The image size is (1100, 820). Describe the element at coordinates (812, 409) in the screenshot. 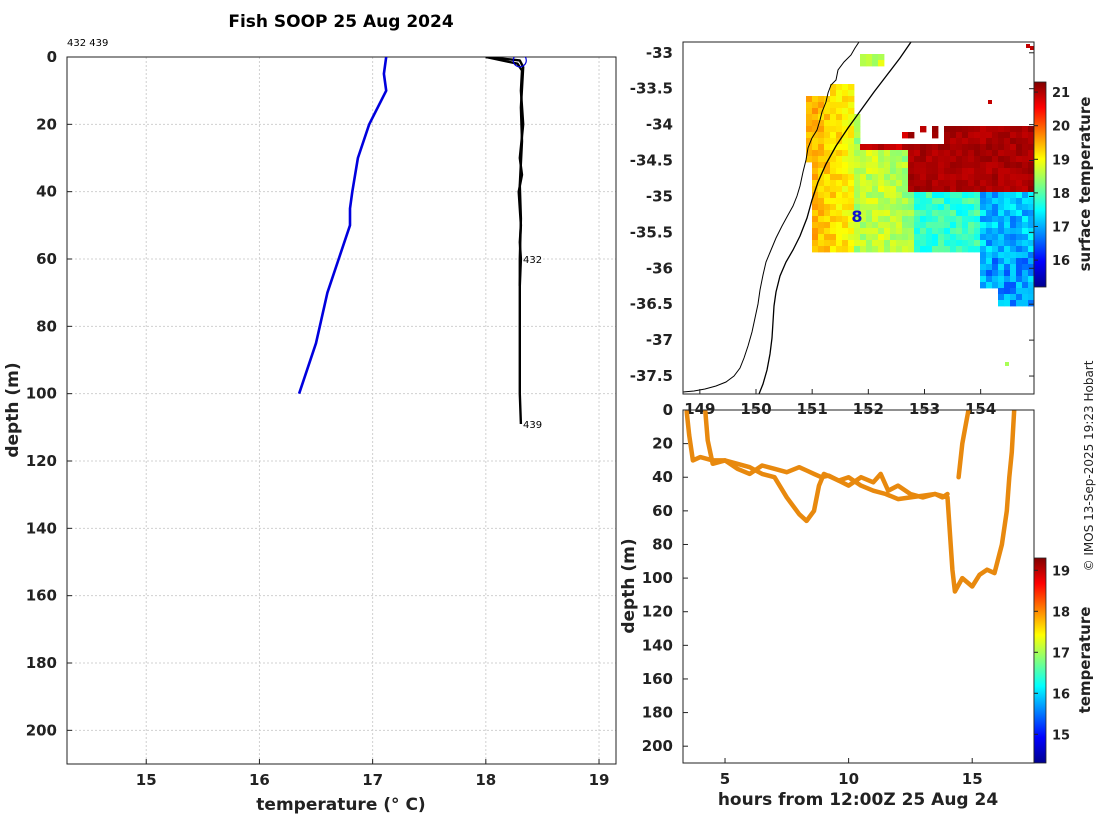

I see `map-x-tick-label: 151` at that location.